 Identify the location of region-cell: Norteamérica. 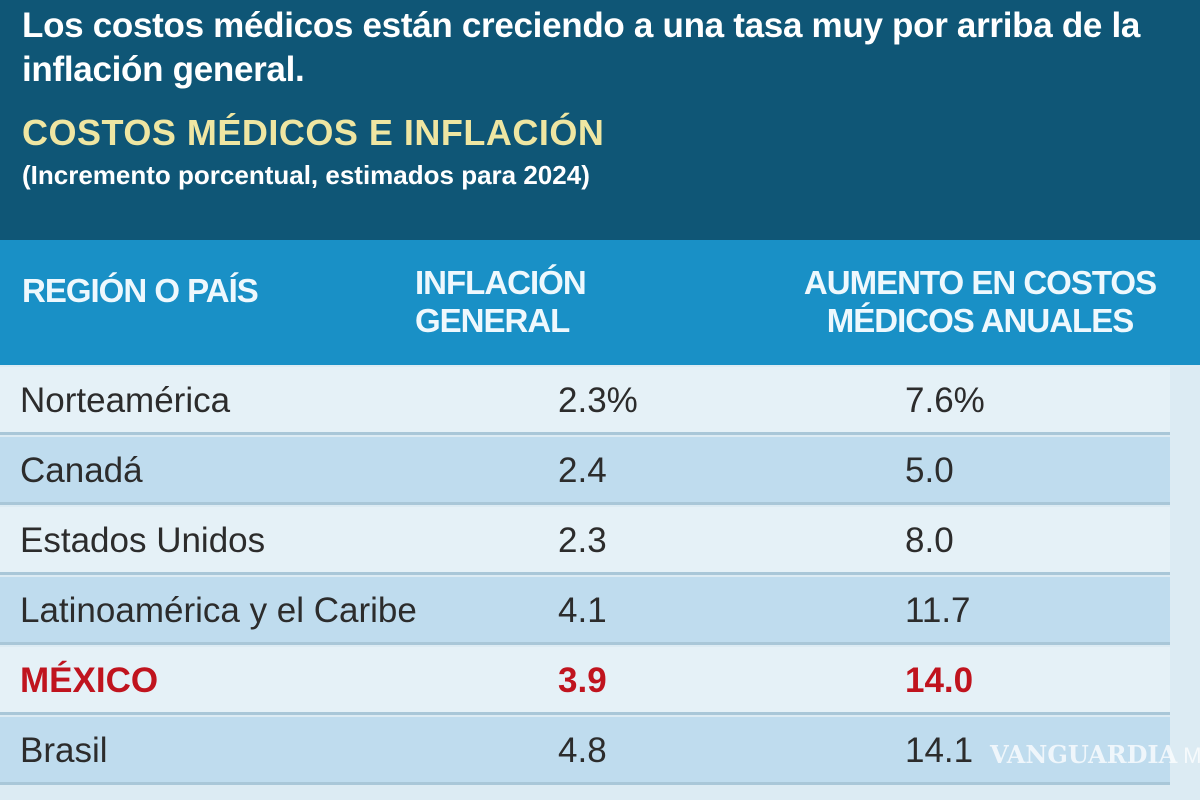
(125, 400).